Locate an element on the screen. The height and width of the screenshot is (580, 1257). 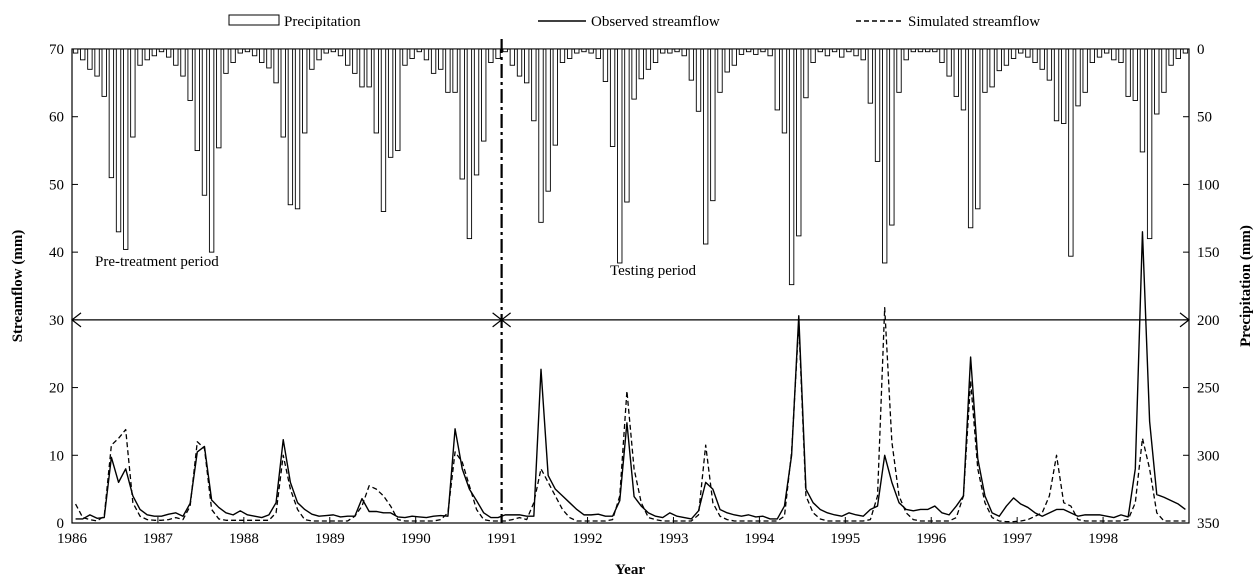
y-right-tick-label: 250 is located at coordinates (1208, 389).